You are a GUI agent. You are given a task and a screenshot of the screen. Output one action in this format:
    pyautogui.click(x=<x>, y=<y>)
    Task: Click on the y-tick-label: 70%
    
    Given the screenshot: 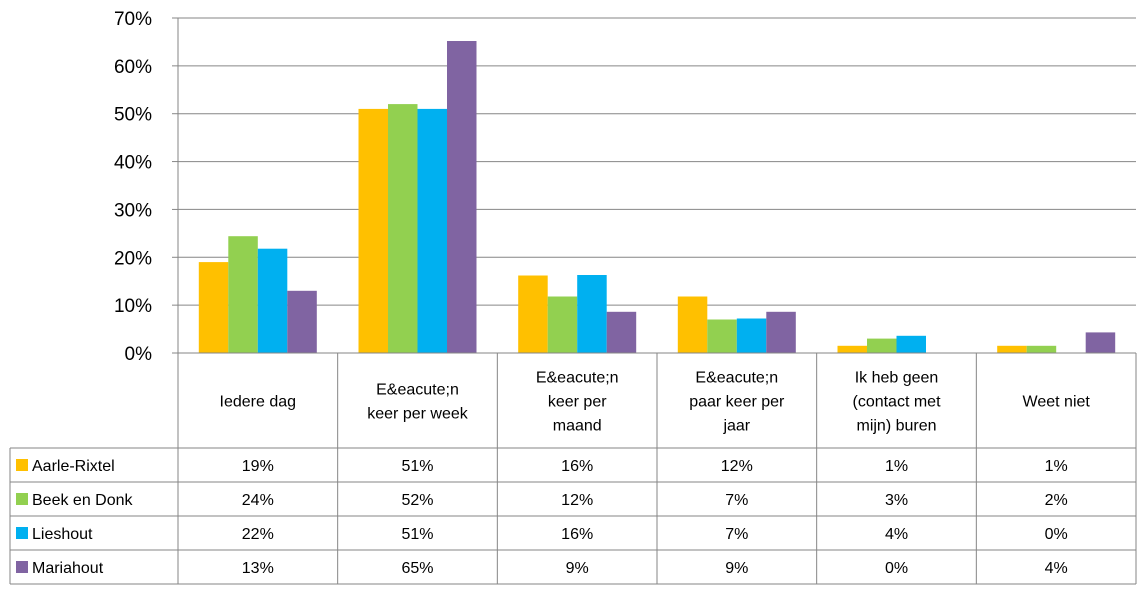 What is the action you would take?
    pyautogui.click(x=133, y=19)
    